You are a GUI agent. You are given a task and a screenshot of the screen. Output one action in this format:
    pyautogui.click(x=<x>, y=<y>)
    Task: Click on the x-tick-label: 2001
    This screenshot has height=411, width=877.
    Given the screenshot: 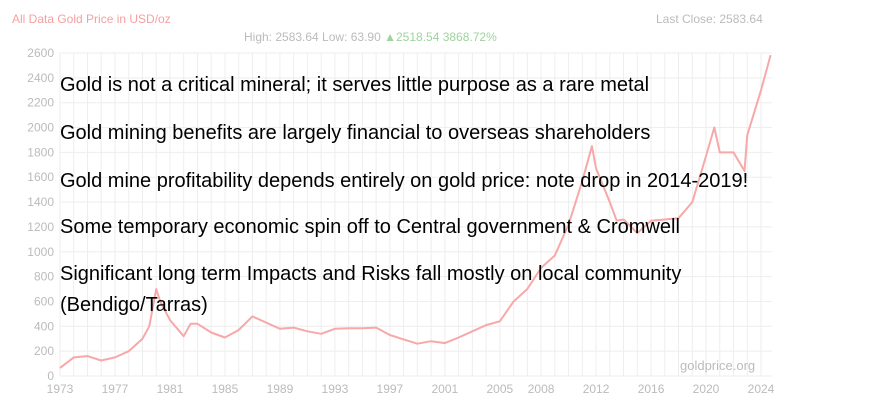 What is the action you would take?
    pyautogui.click(x=445, y=389)
    